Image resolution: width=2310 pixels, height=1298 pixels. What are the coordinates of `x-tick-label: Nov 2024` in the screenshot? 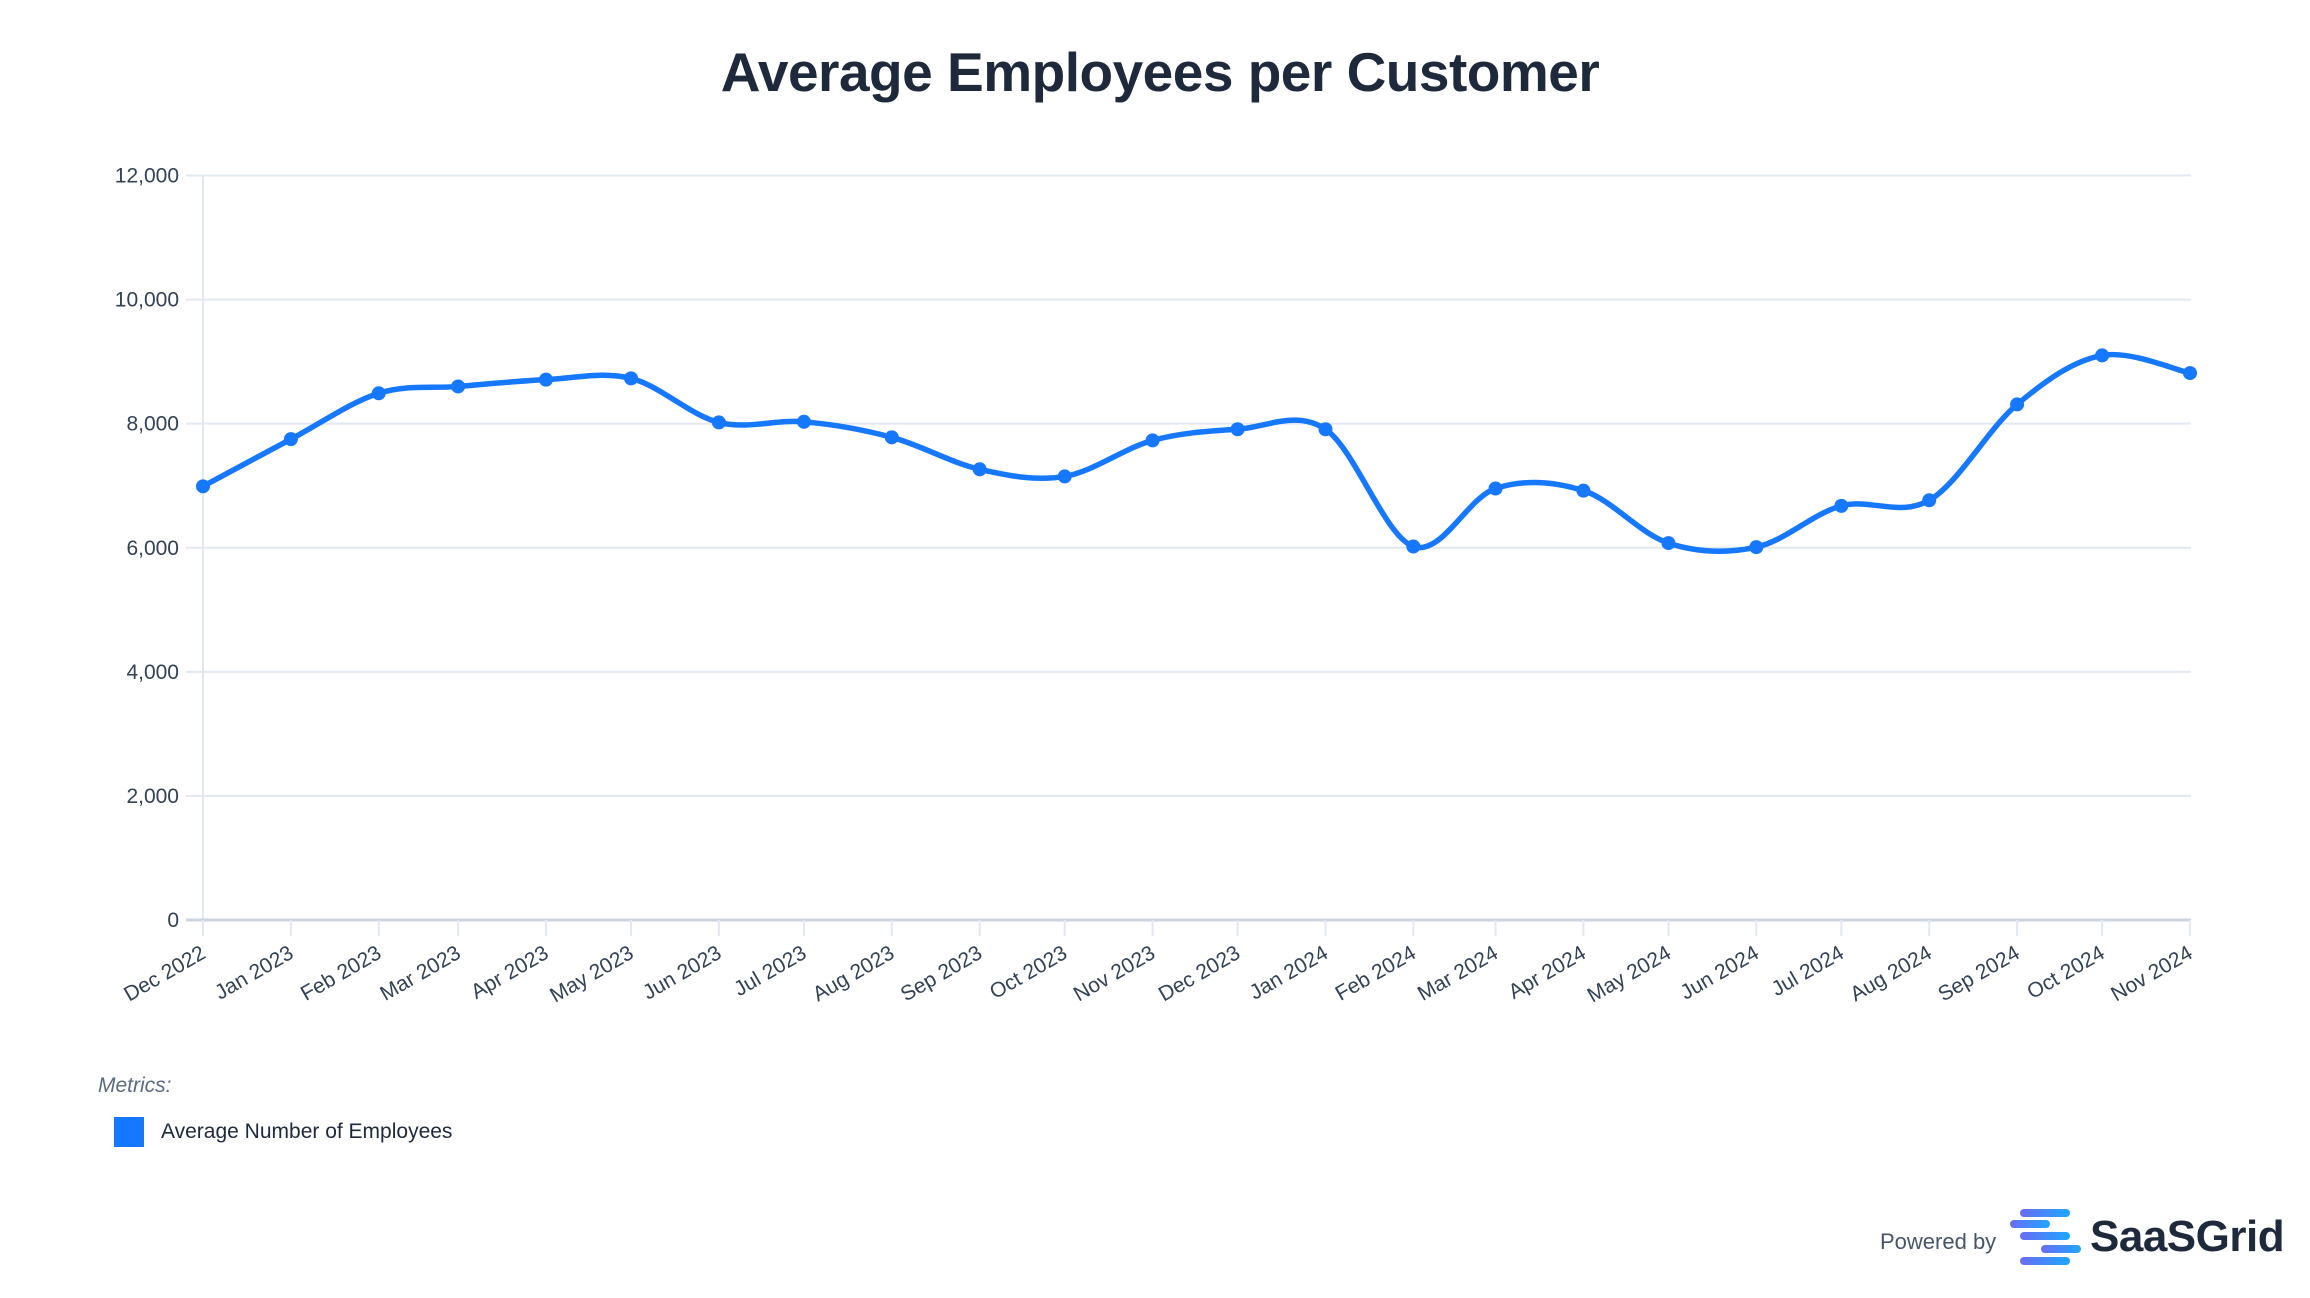 It's located at (2152, 973).